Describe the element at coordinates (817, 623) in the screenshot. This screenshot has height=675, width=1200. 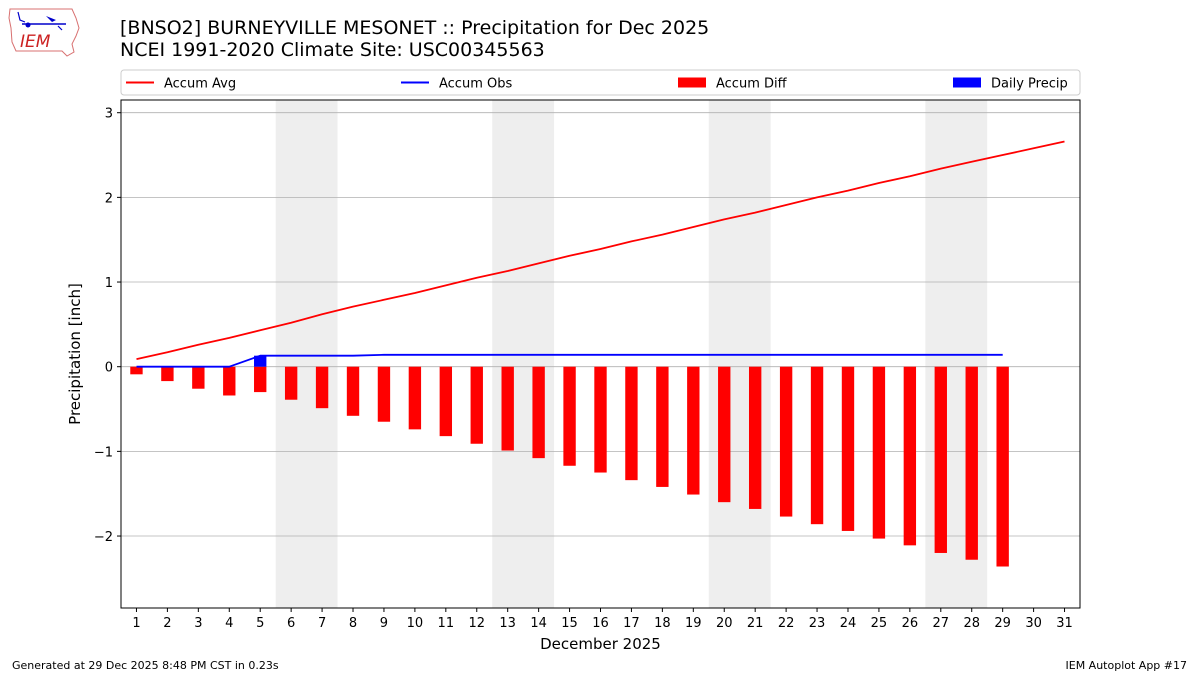
I see `x-tick-label: 23` at that location.